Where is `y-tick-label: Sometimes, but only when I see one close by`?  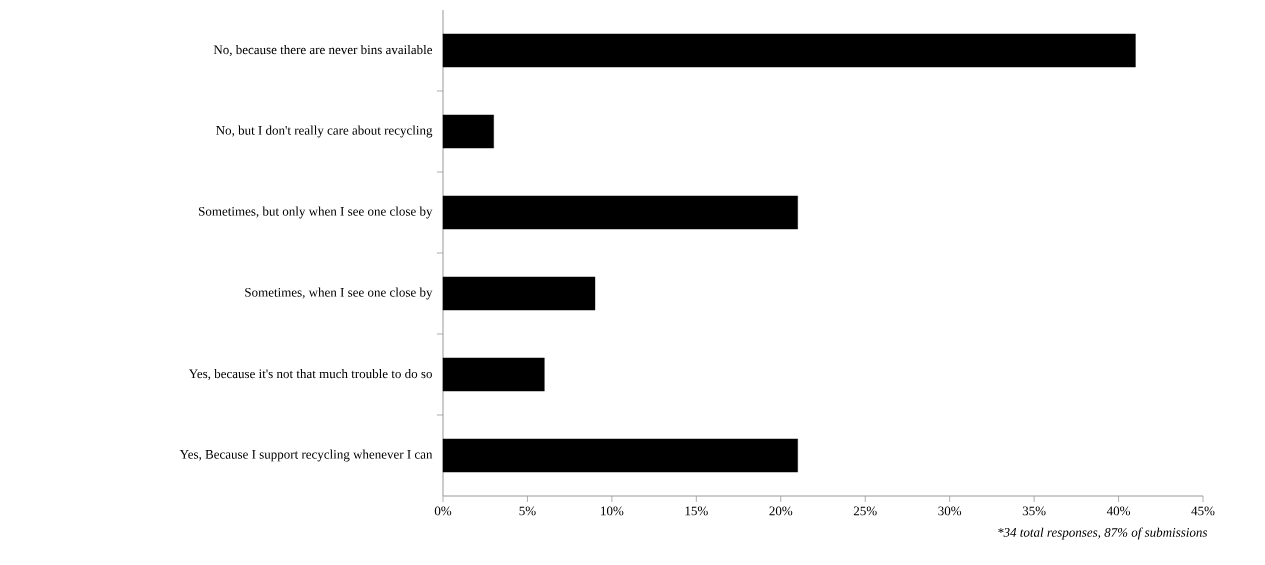
y-tick-label: Sometimes, but only when I see one close by is located at coordinates (316, 212).